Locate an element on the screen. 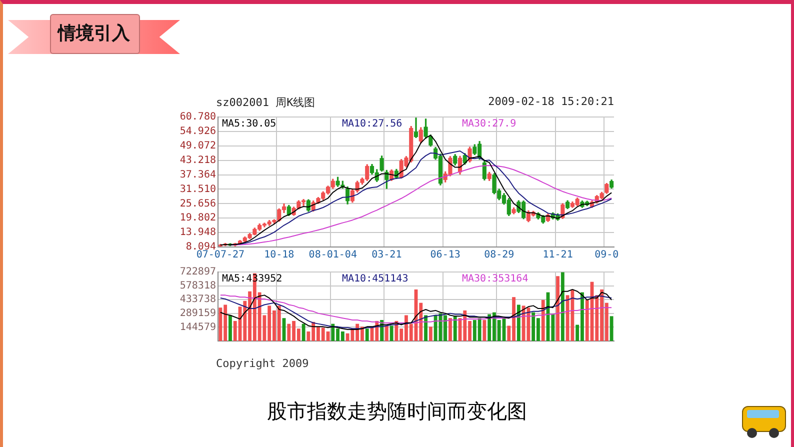 Image resolution: width=794 pixels, height=447 pixels. x-tick-label: 03-21 is located at coordinates (387, 255).